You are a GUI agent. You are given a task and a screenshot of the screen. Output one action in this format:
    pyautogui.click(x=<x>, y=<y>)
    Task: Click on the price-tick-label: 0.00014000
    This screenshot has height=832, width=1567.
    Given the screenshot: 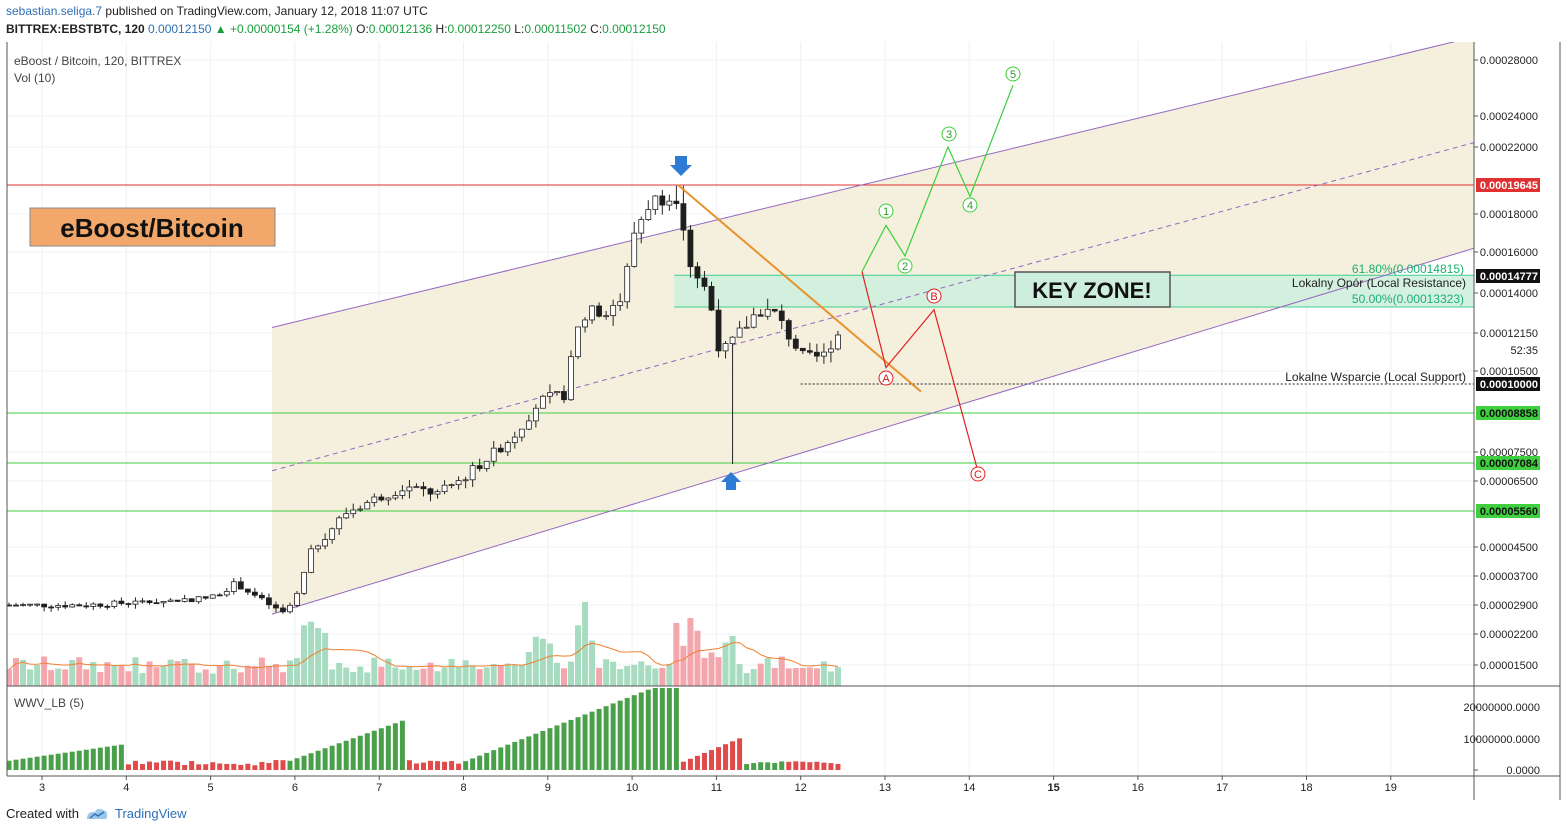 What is the action you would take?
    pyautogui.click(x=1509, y=294)
    